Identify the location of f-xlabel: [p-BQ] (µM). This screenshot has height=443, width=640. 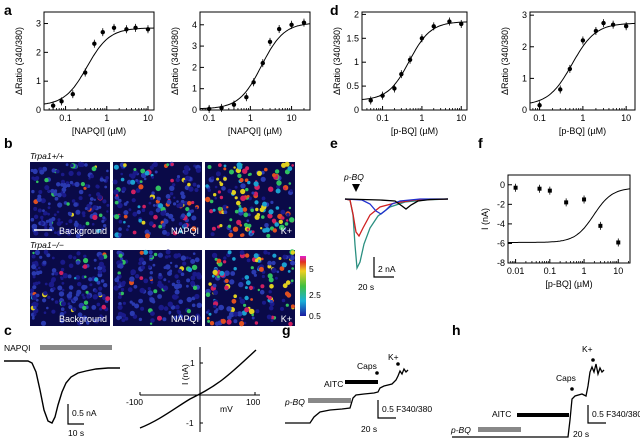
(568, 284).